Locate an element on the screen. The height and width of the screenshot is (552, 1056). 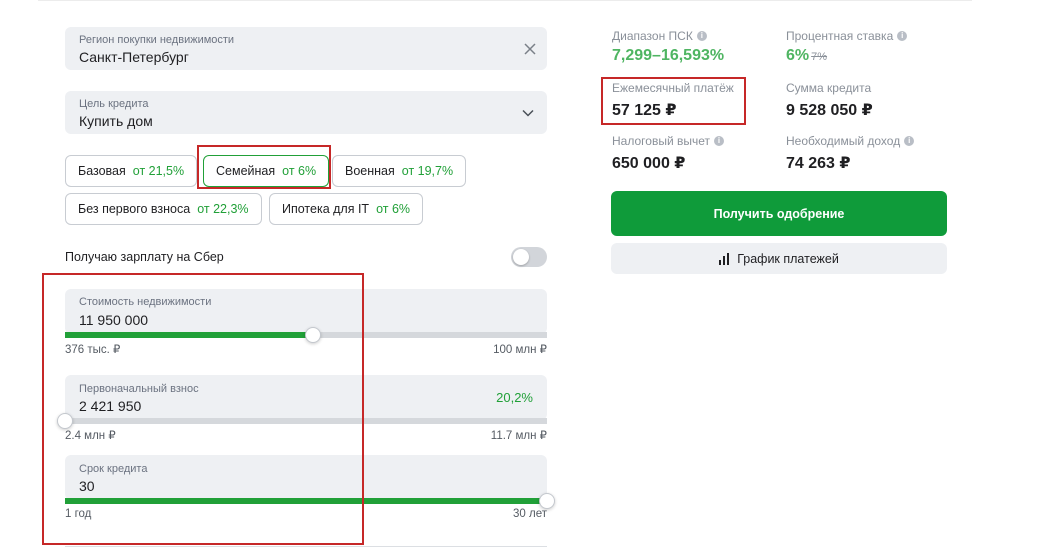
payment-label: Ежемесячный платёж is located at coordinates (673, 88).